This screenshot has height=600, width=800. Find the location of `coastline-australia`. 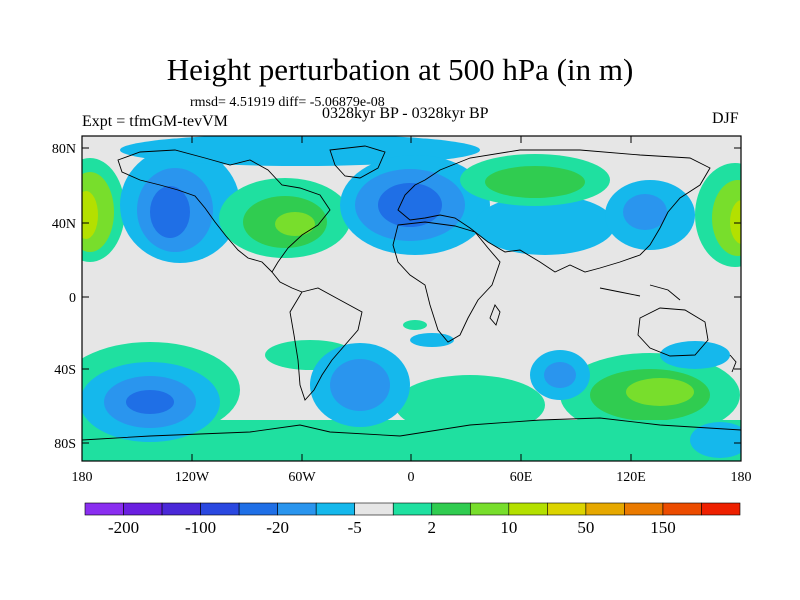

coastline-australia is located at coordinates (673, 332).